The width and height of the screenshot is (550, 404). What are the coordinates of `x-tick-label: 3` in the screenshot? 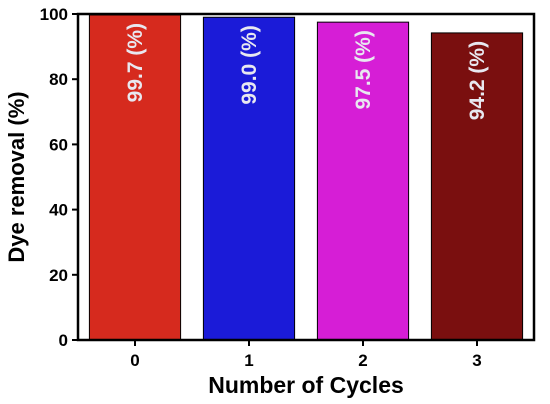 It's located at (476, 360).